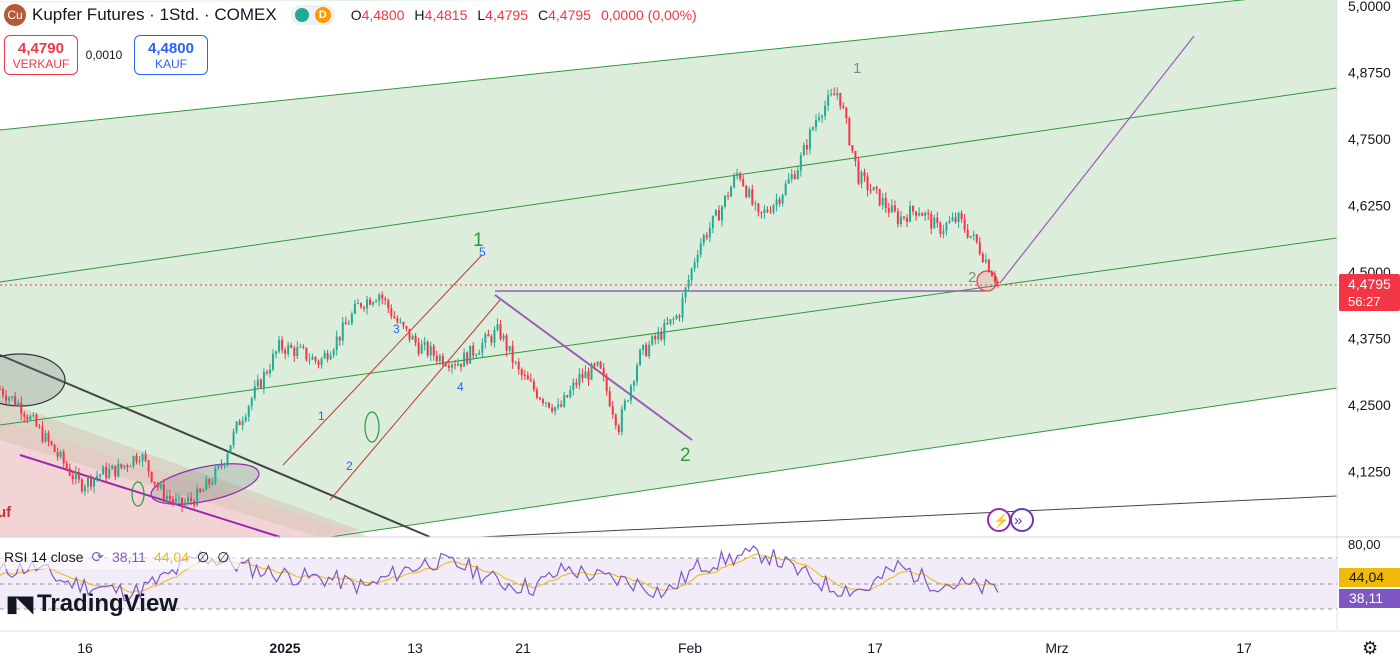 The image size is (1400, 665). I want to click on time-tick-label: 16, so click(85, 648).